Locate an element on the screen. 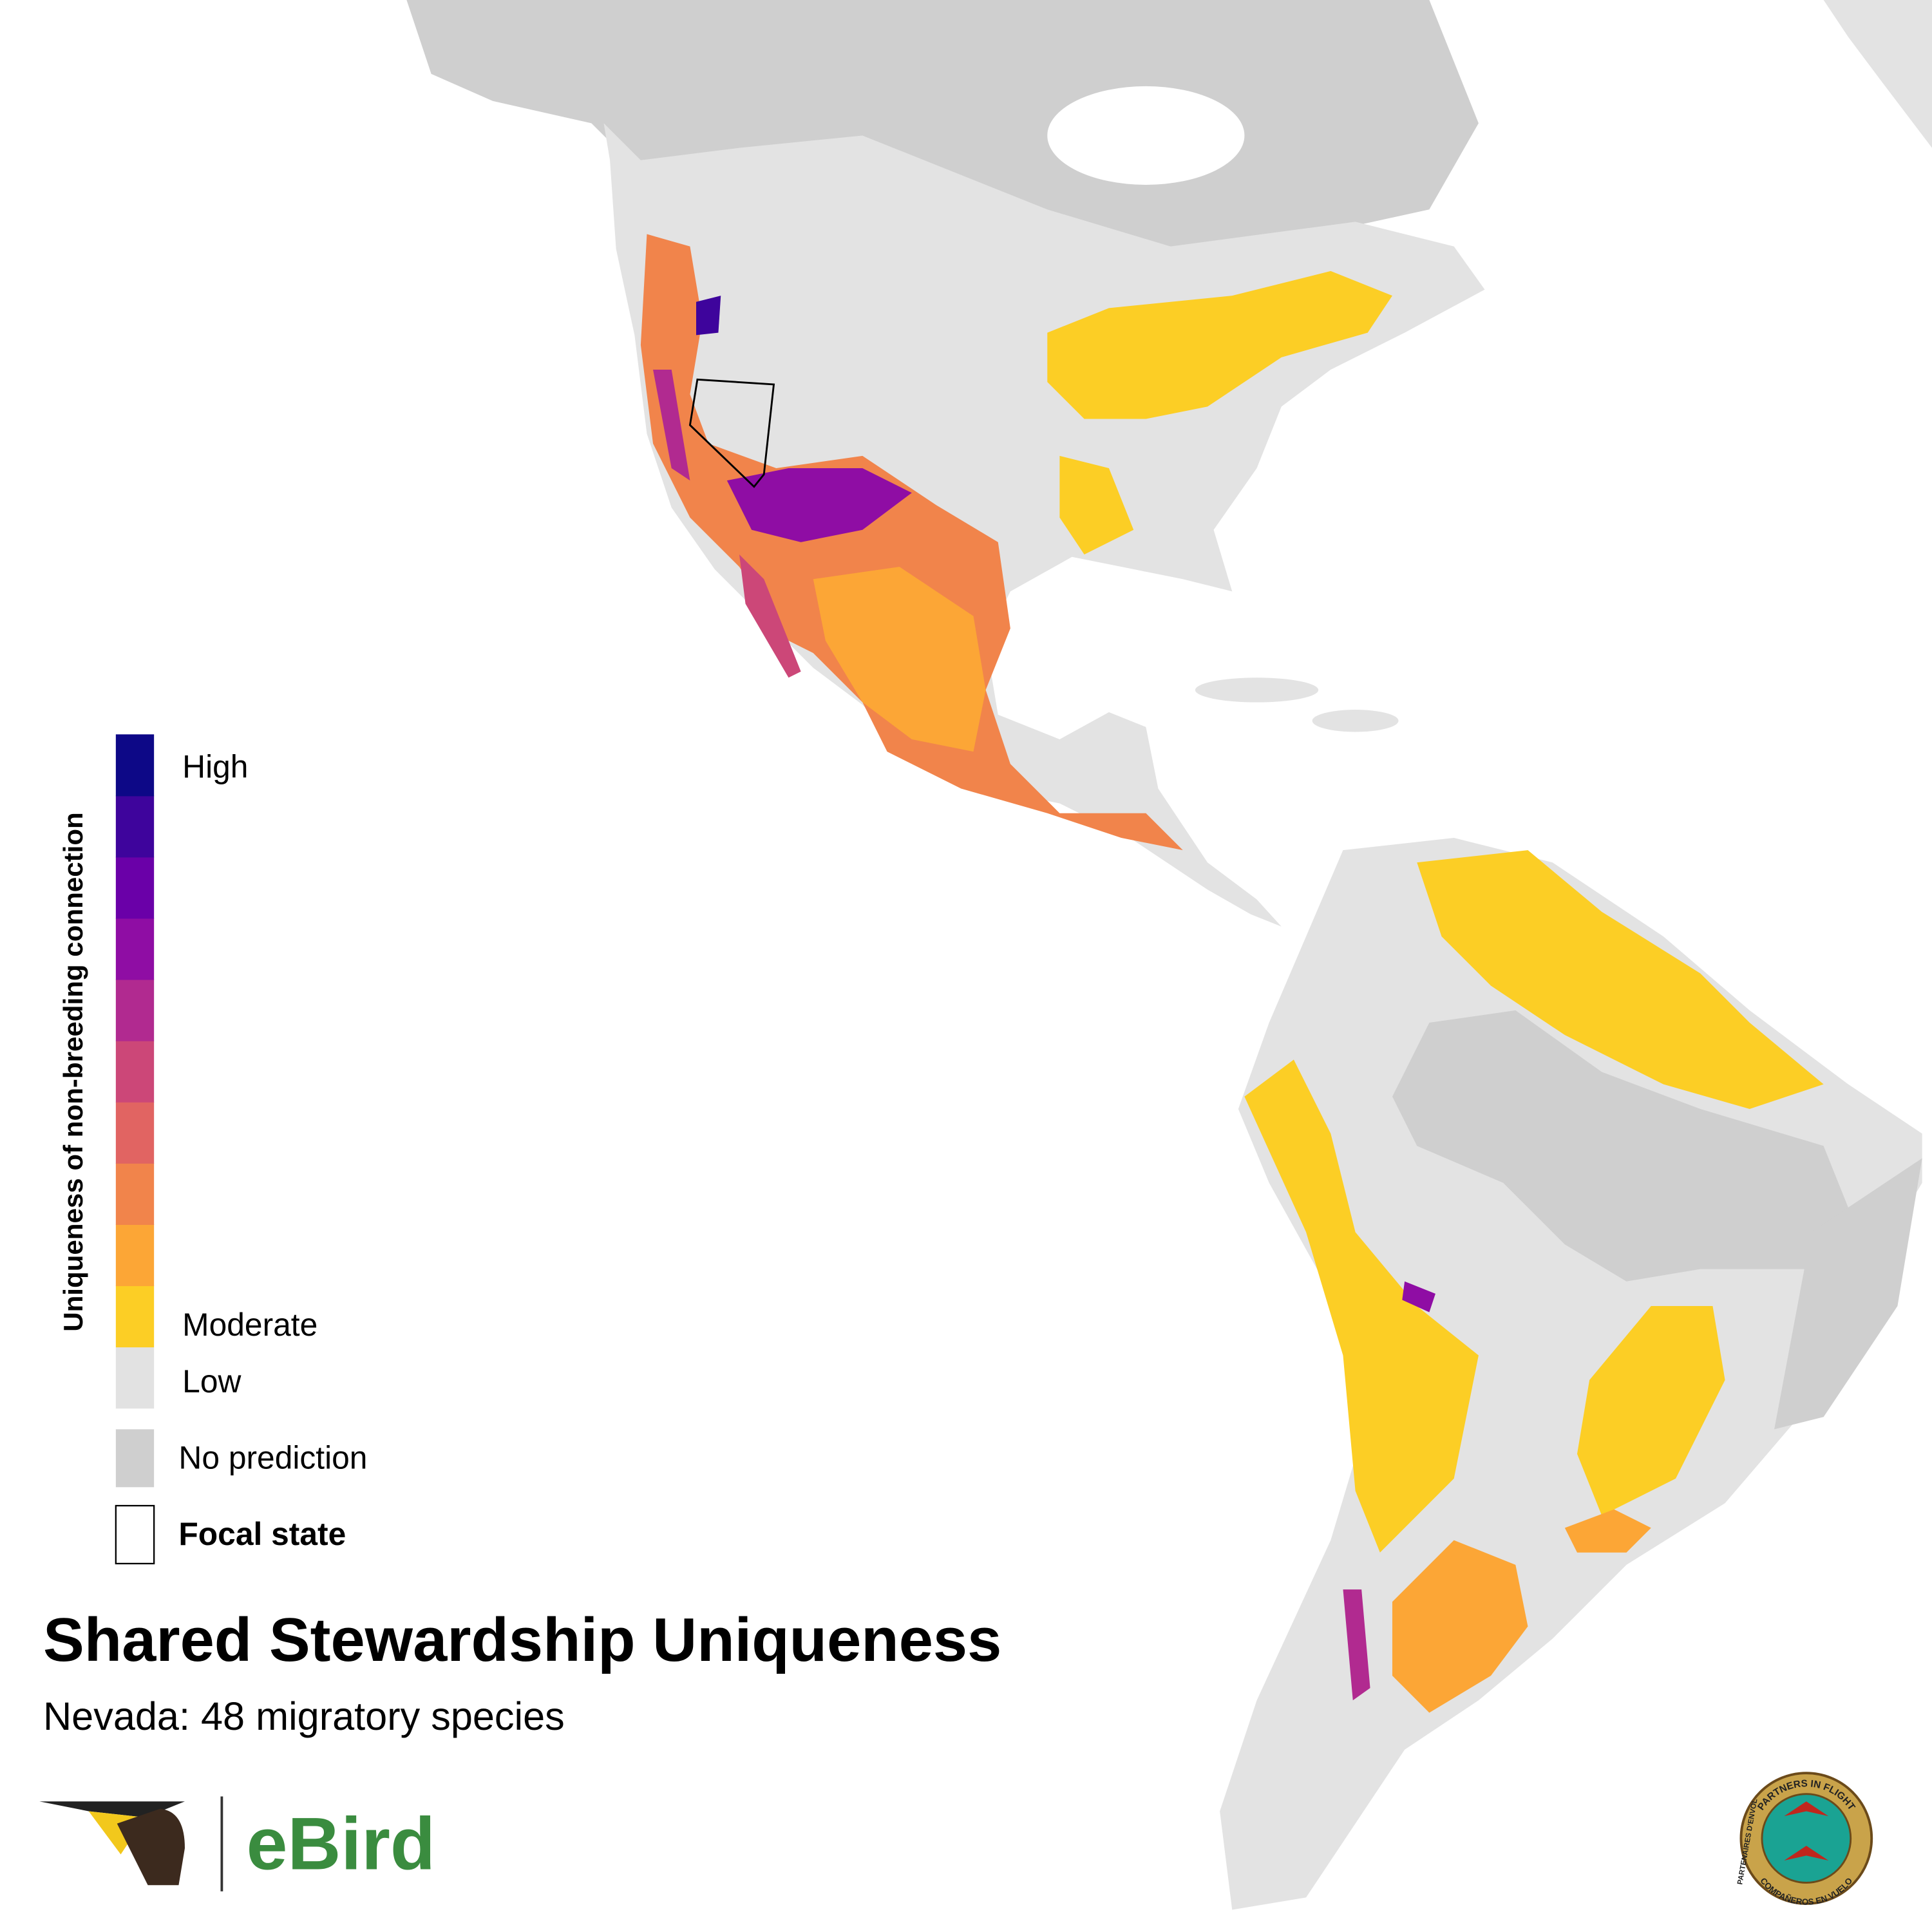 Image resolution: width=1932 pixels, height=1932 pixels. subtitle: Nevada: 48 migratory species is located at coordinates (304, 1716).